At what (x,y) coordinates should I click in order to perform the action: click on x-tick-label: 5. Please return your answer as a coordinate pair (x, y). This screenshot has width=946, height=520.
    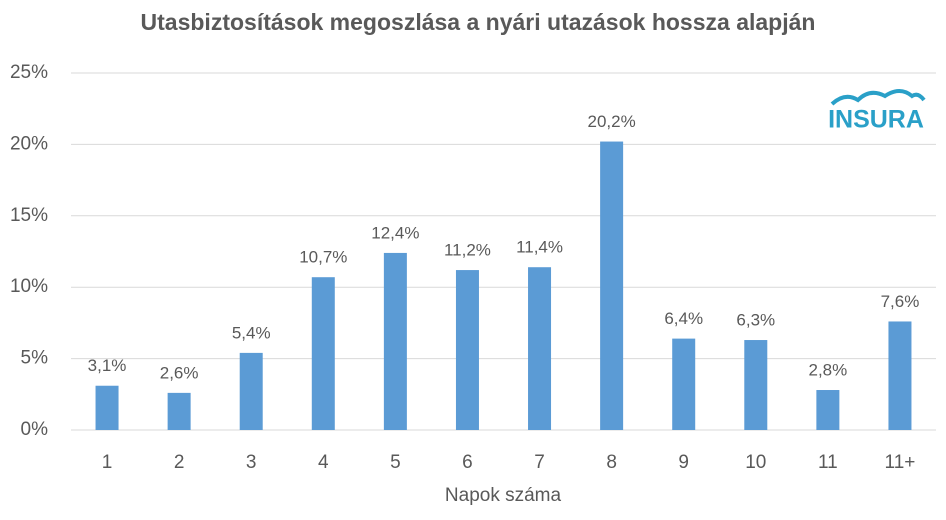
    Looking at the image, I should click on (395, 462).